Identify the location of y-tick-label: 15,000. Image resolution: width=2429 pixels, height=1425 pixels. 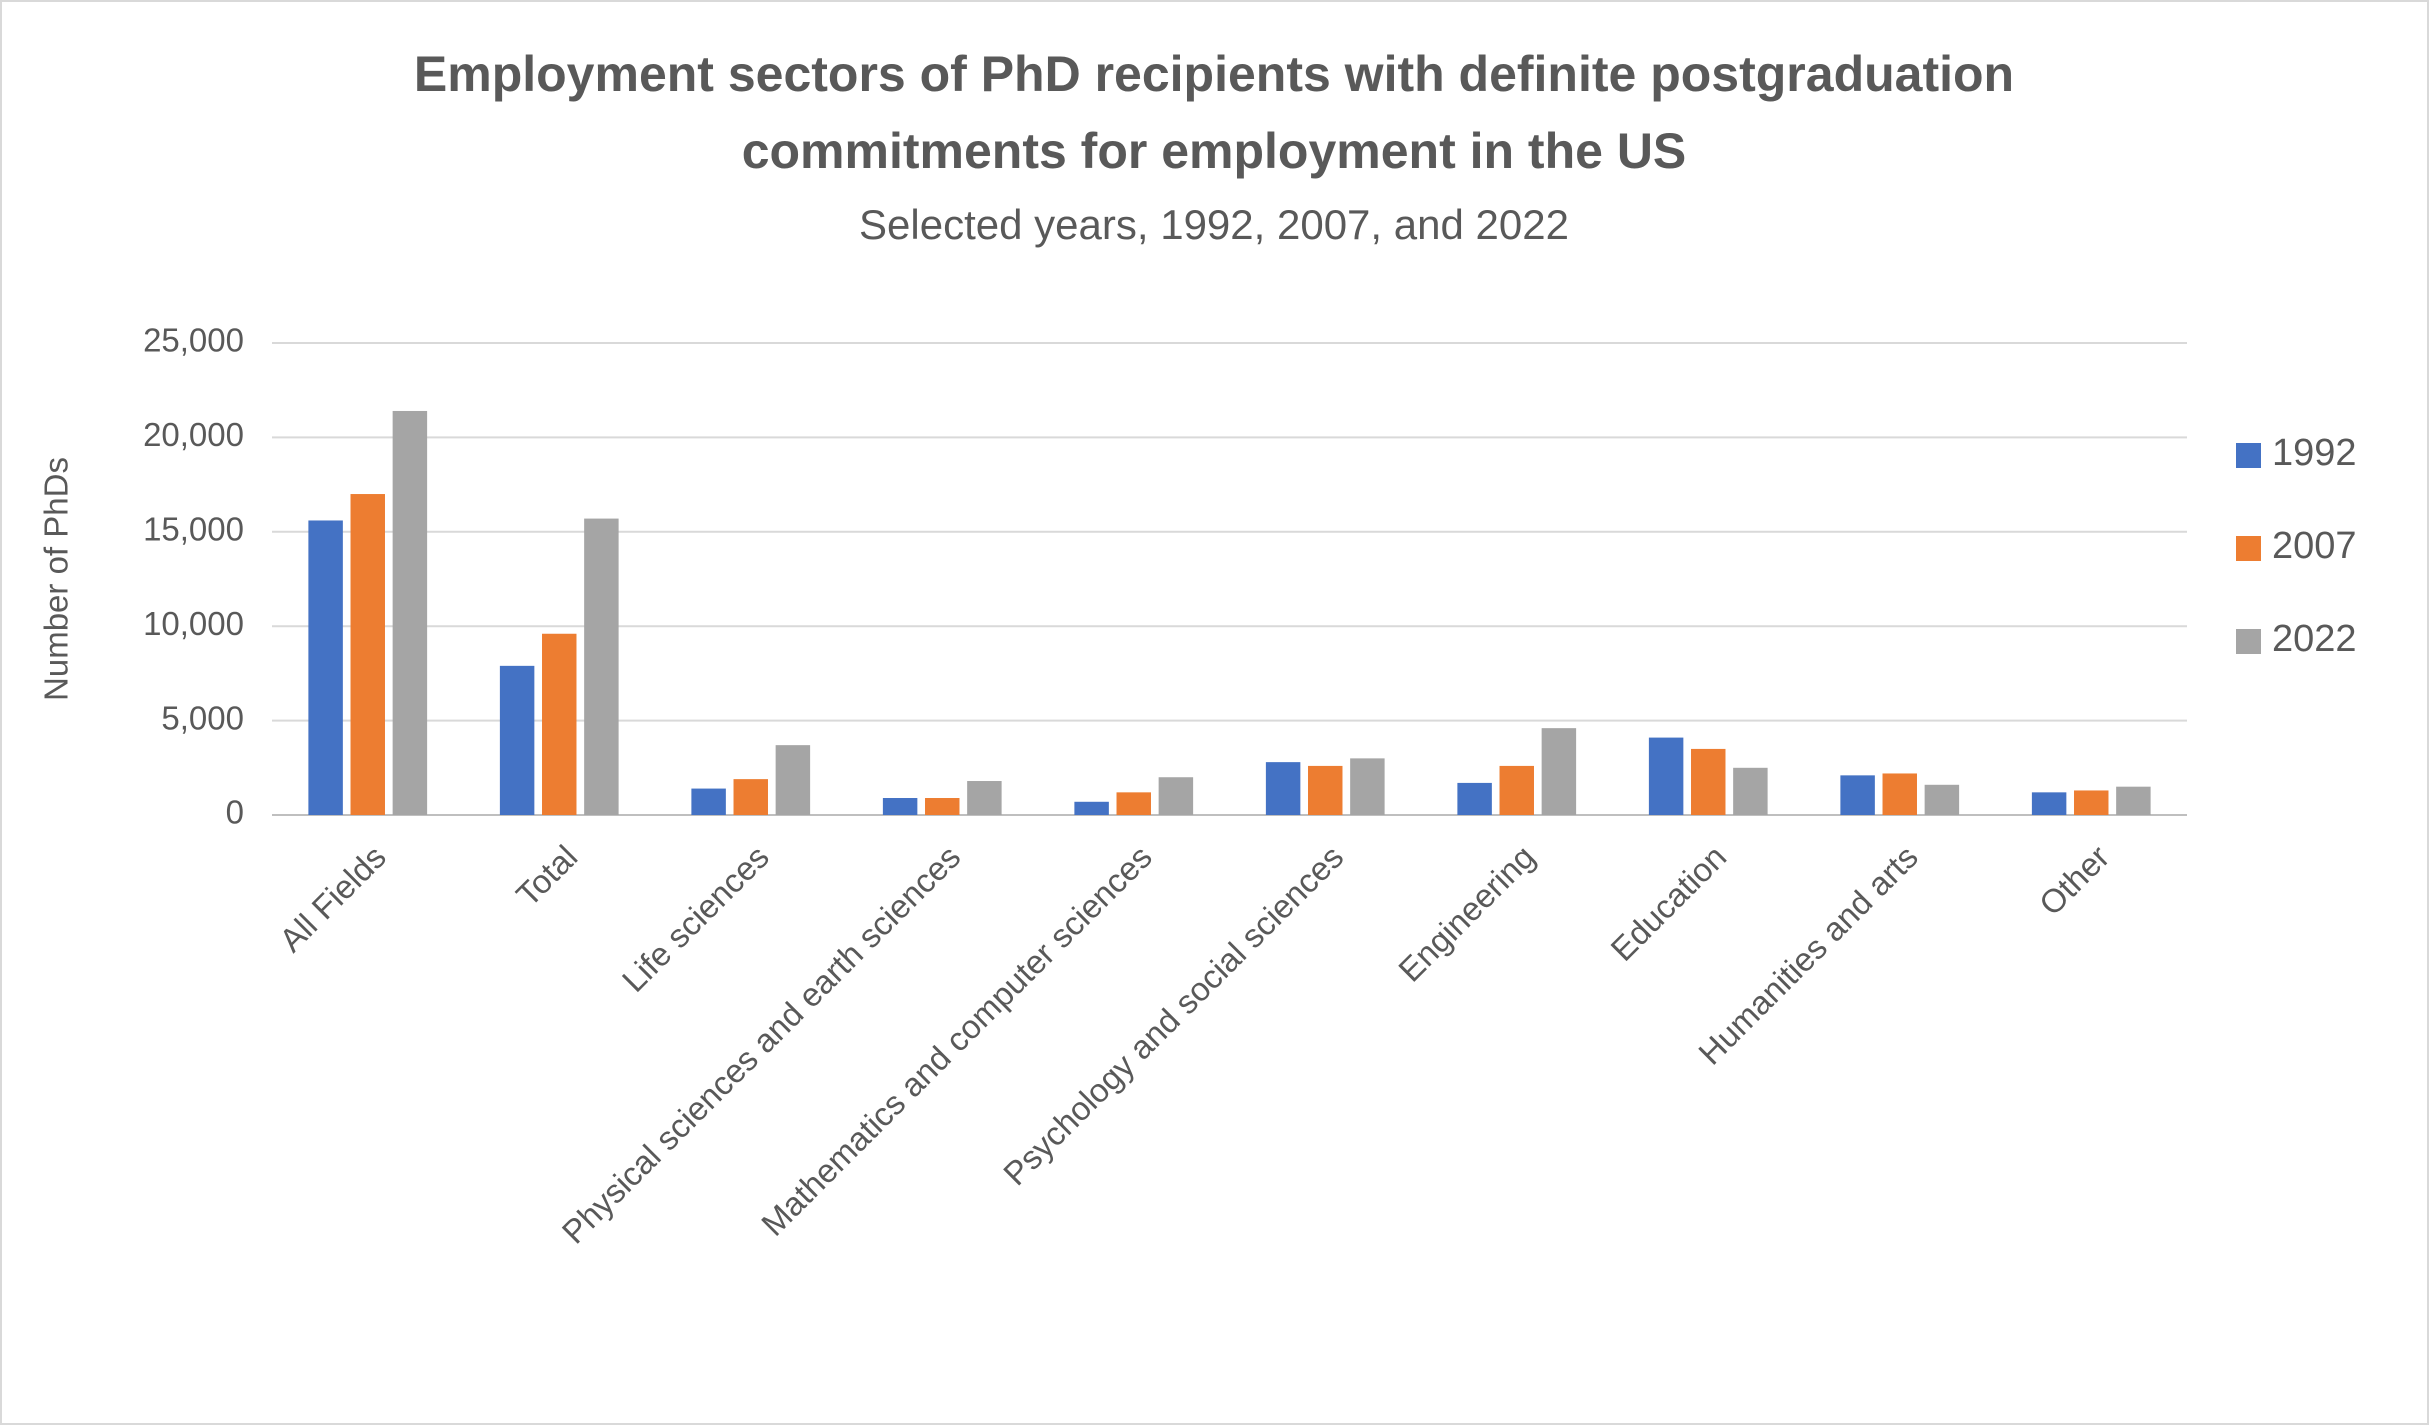
(193, 529).